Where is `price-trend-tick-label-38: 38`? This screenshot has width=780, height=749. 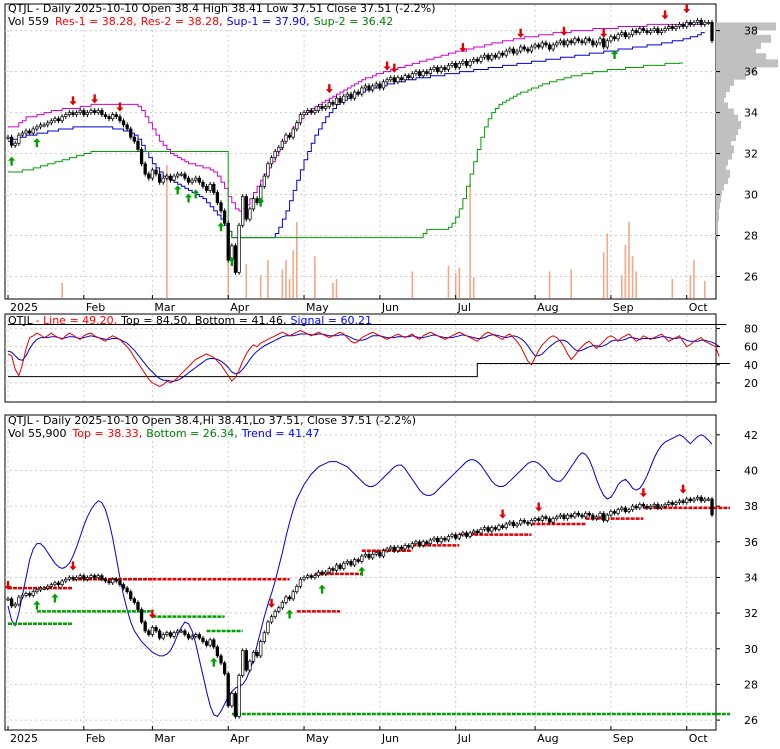
price-trend-tick-label-38: 38 is located at coordinates (751, 506).